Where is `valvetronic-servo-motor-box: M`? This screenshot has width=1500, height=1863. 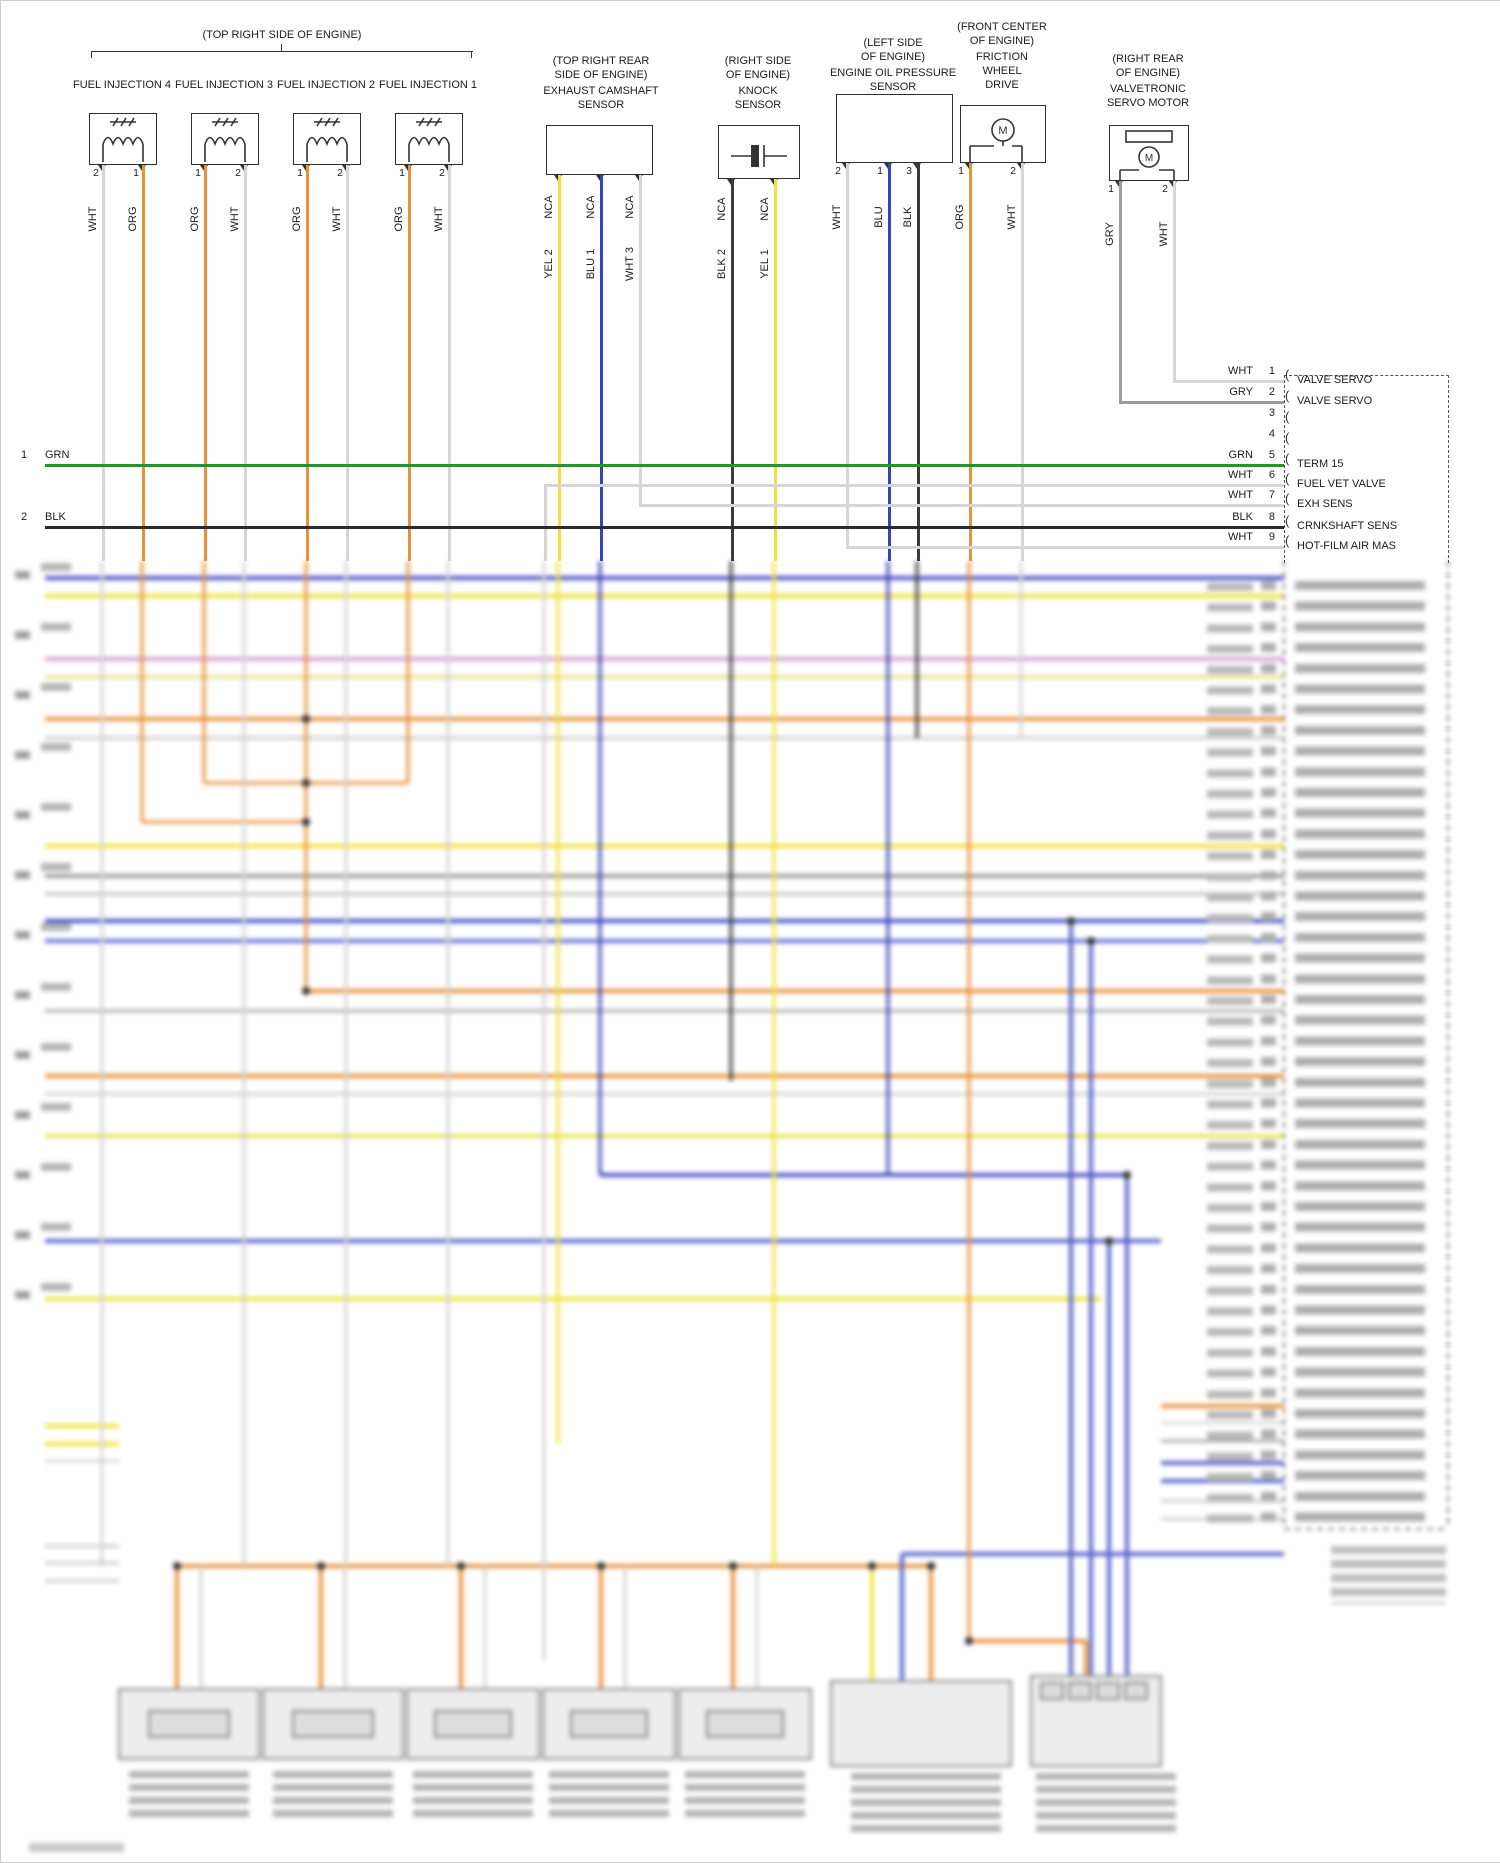 valvetronic-servo-motor-box: M is located at coordinates (1149, 153).